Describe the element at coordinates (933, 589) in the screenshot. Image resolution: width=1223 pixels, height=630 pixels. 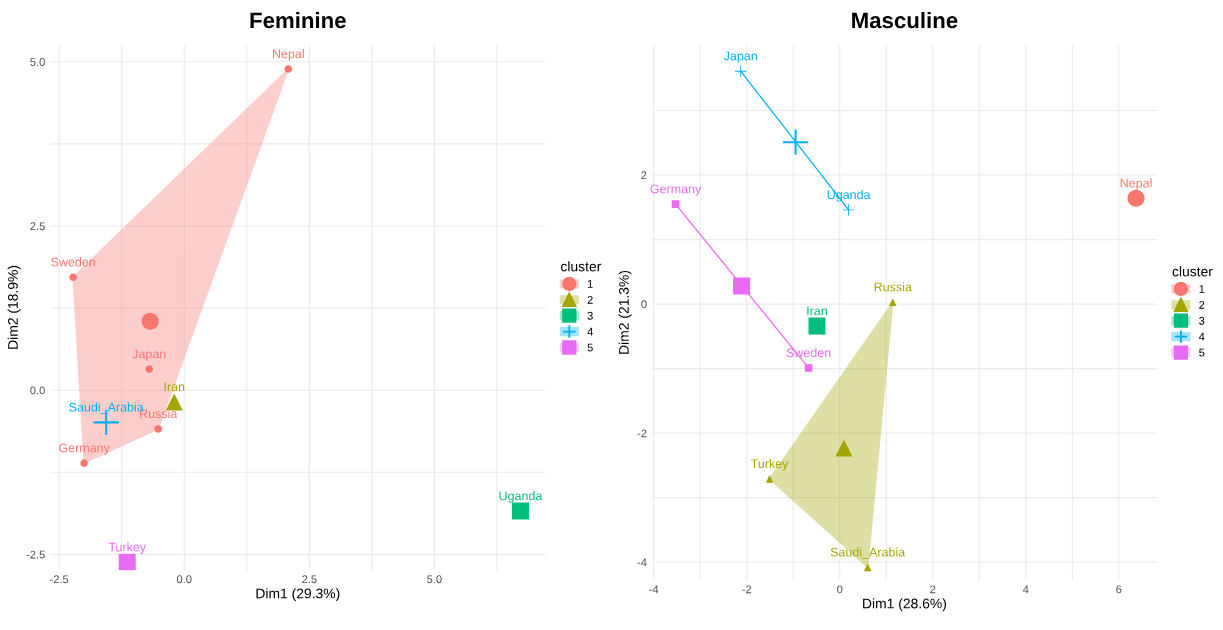
I see `x-tick-label: 2` at that location.